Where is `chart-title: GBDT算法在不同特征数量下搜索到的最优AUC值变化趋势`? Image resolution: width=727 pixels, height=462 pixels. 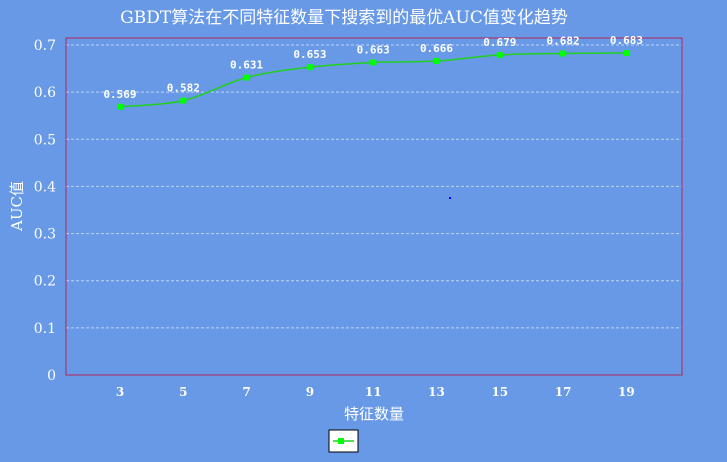 chart-title: GBDT算法在不同特征数量下搜索到的最优AUC值变化趋势 is located at coordinates (344, 18).